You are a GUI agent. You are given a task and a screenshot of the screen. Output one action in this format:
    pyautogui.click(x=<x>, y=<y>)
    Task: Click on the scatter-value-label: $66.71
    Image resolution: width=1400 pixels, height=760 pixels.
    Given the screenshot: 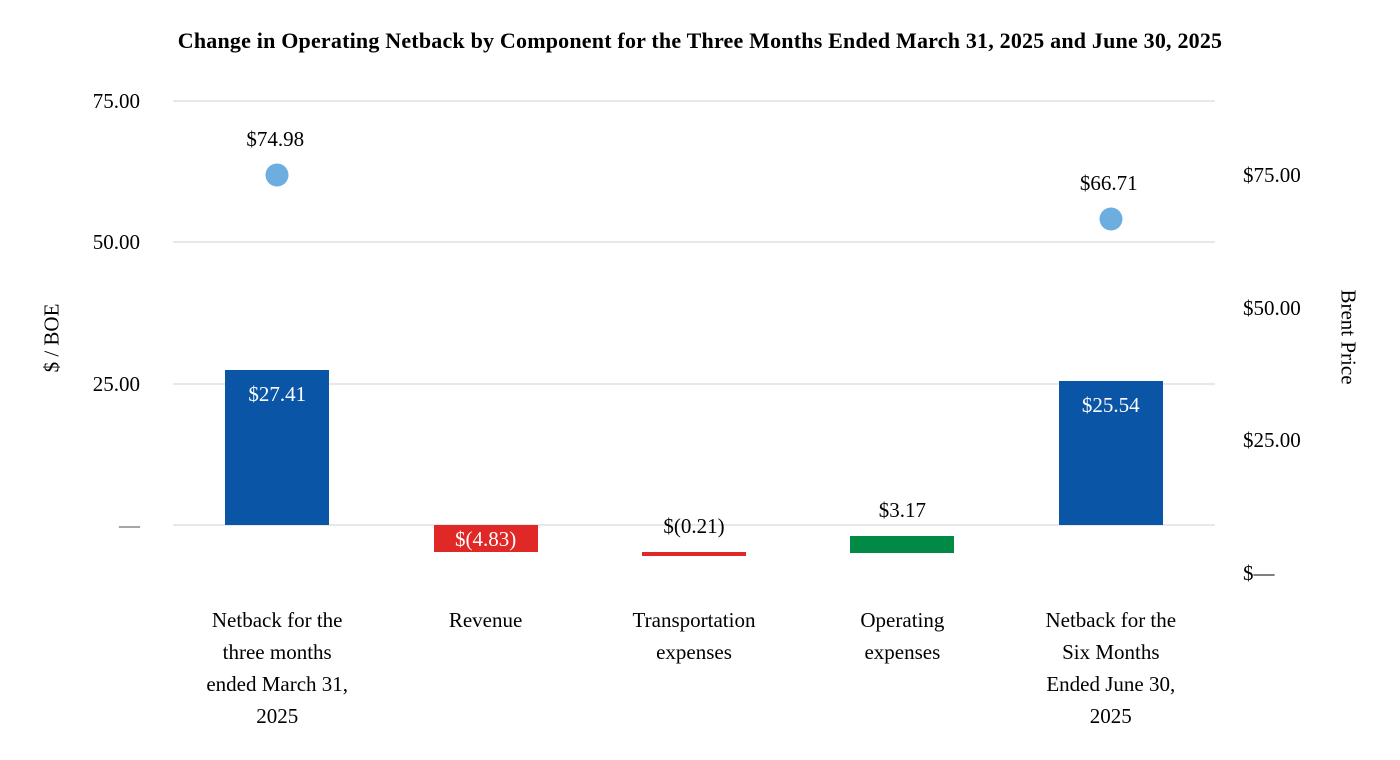 What is the action you would take?
    pyautogui.click(x=1108, y=182)
    